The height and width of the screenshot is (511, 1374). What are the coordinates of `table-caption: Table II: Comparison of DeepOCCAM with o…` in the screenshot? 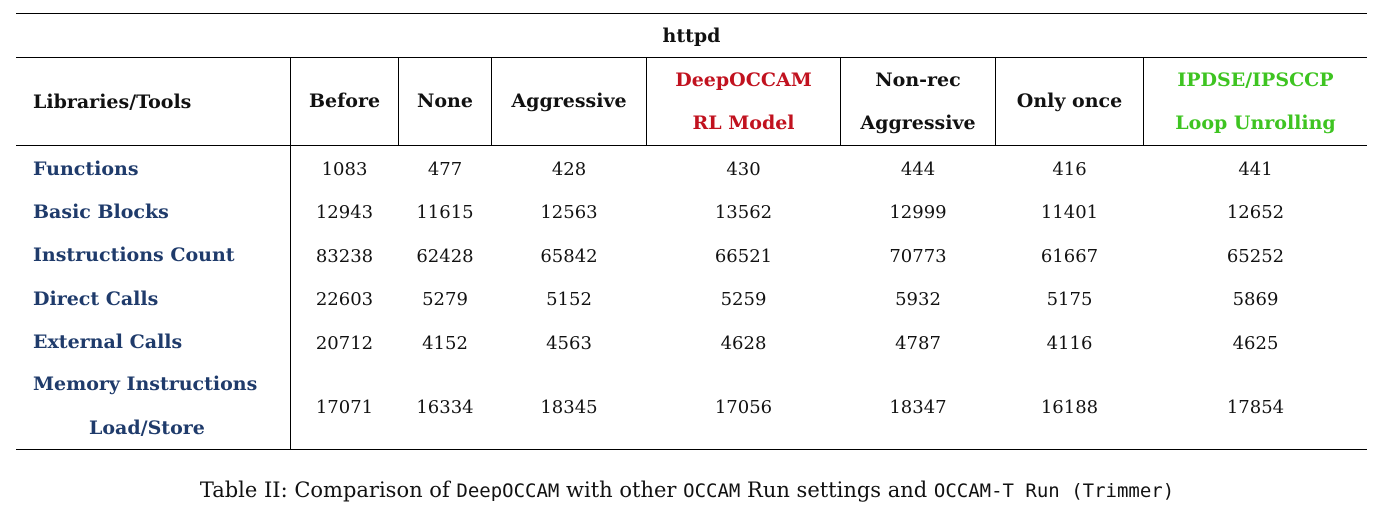 It's located at (687, 490).